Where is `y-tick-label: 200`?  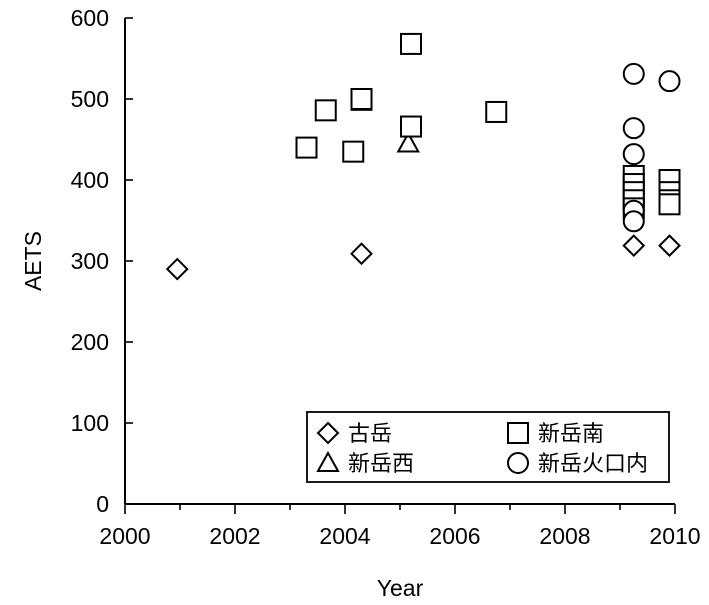 y-tick-label: 200 is located at coordinates (90, 342).